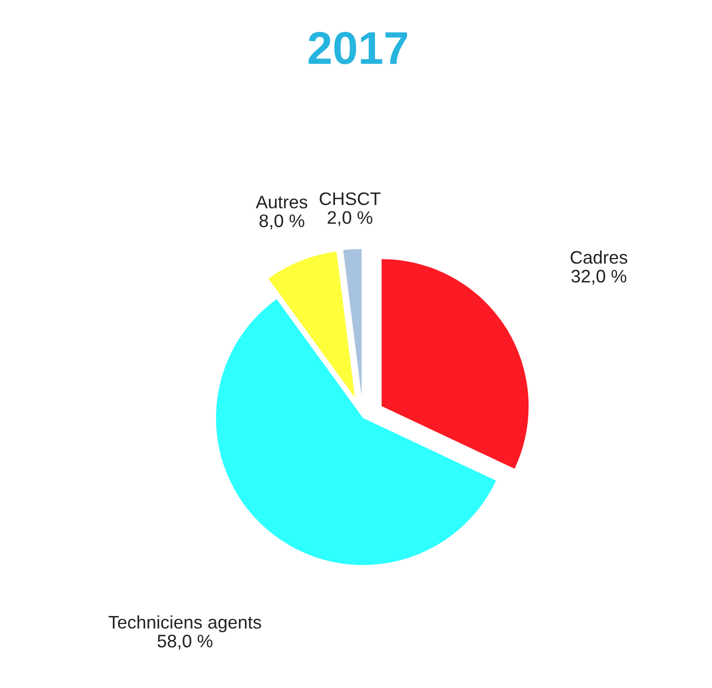  What do you see at coordinates (598, 277) in the screenshot?
I see `data-label: 32,0 %` at bounding box center [598, 277].